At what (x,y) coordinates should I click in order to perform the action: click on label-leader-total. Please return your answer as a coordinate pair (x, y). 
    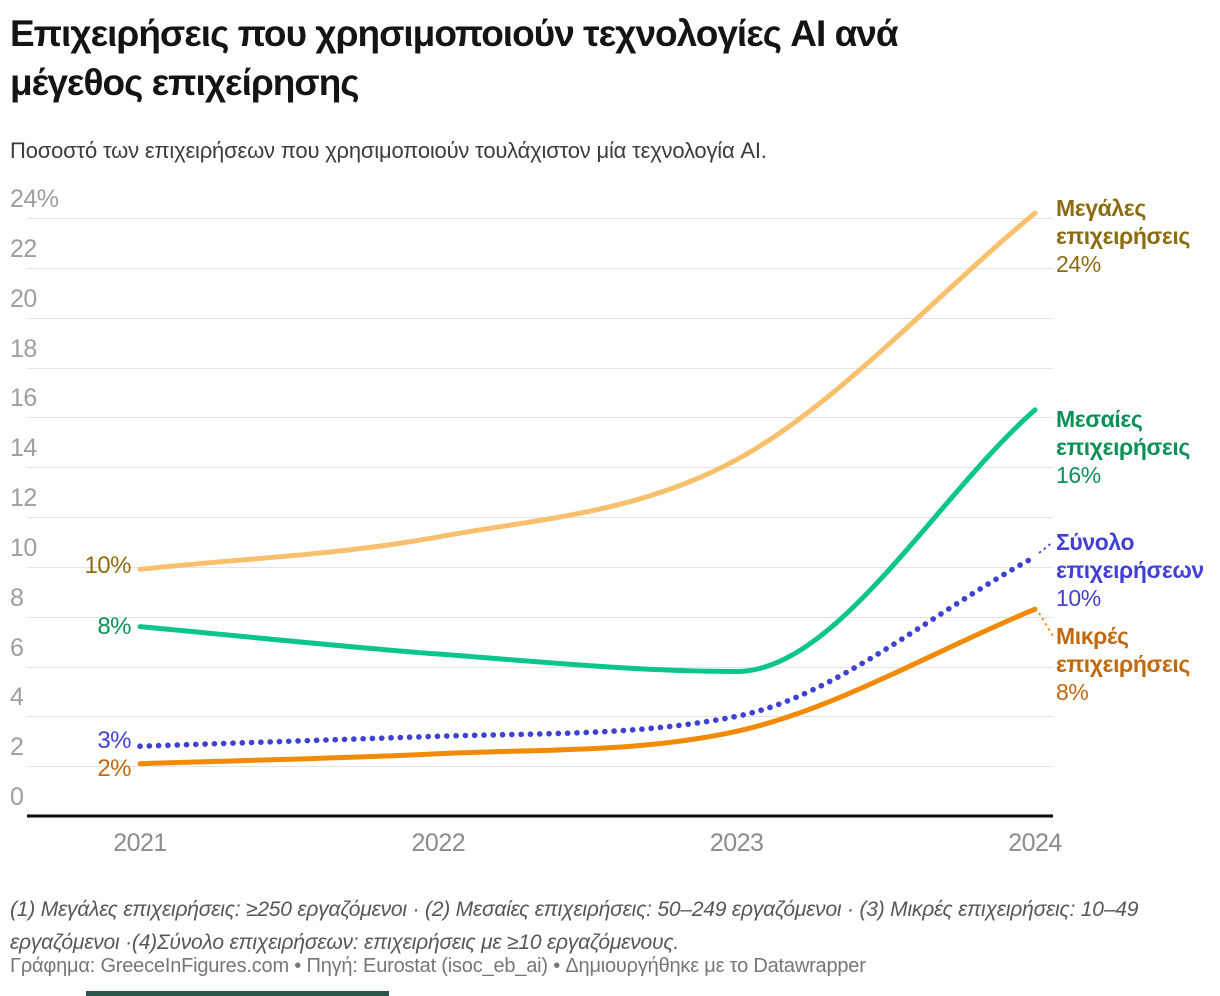
    Looking at the image, I should click on (1046, 547).